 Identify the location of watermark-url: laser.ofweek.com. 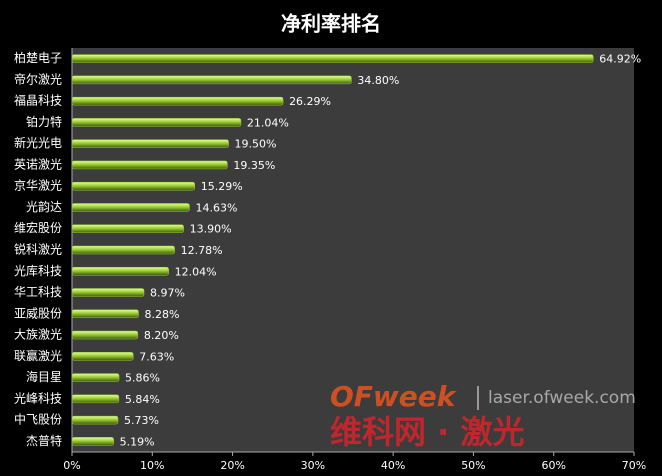
(562, 398).